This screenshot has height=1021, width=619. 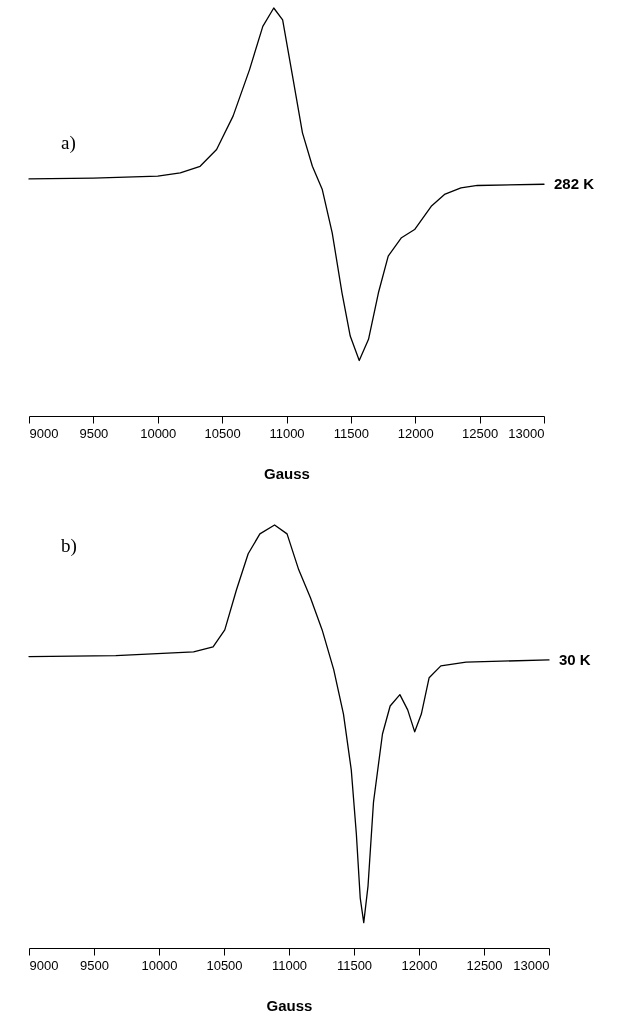 I want to click on annotation: b), so click(x=69, y=546).